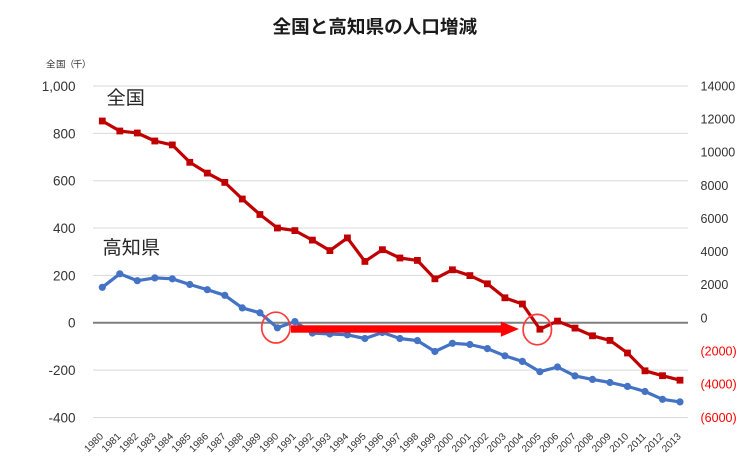  I want to click on svg-text: 2000, so click(715, 285).